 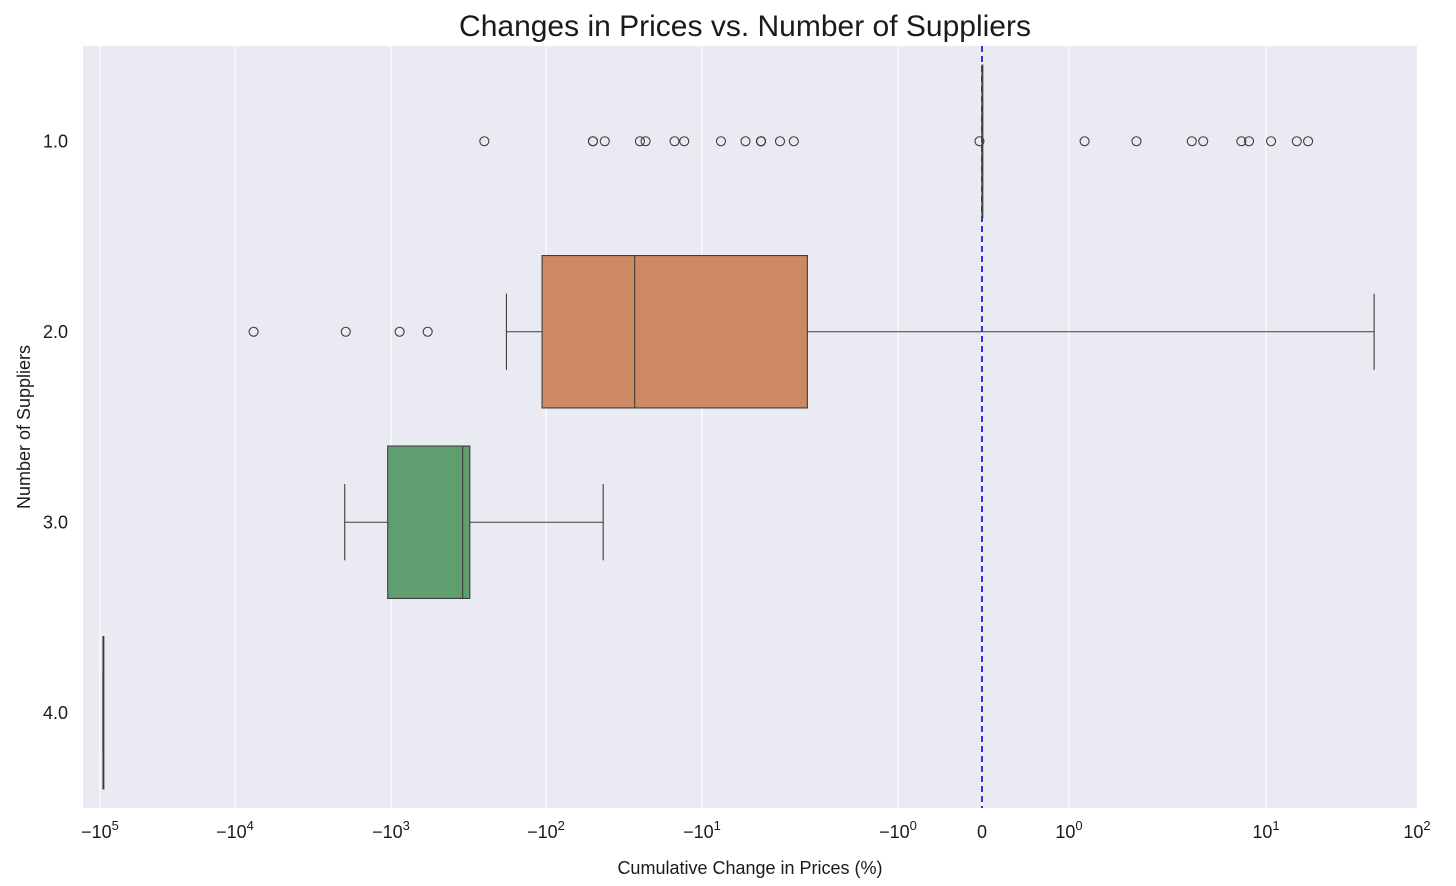 What do you see at coordinates (55, 332) in the screenshot?
I see `y-tick-label: 2.0` at bounding box center [55, 332].